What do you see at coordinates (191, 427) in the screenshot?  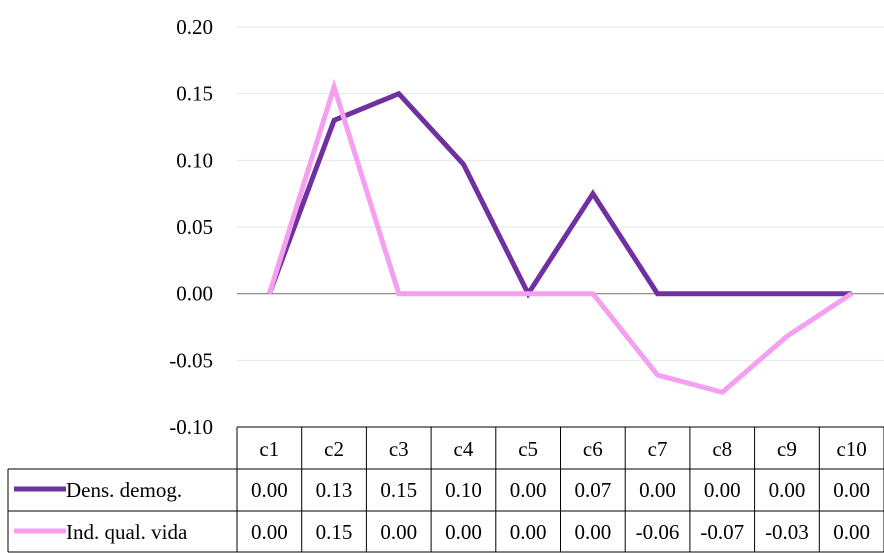 I see `y-tick-label: -0.10` at bounding box center [191, 427].